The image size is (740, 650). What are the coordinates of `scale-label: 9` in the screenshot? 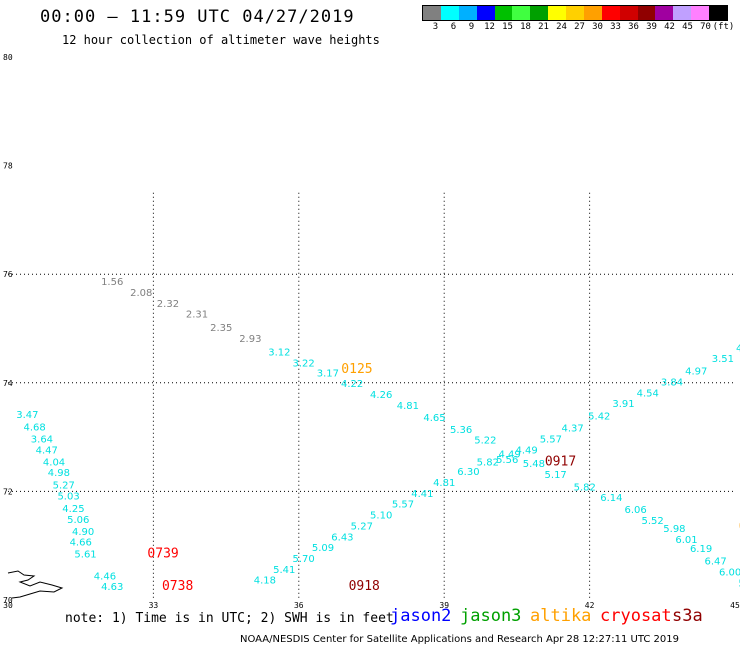 It's located at (471, 27).